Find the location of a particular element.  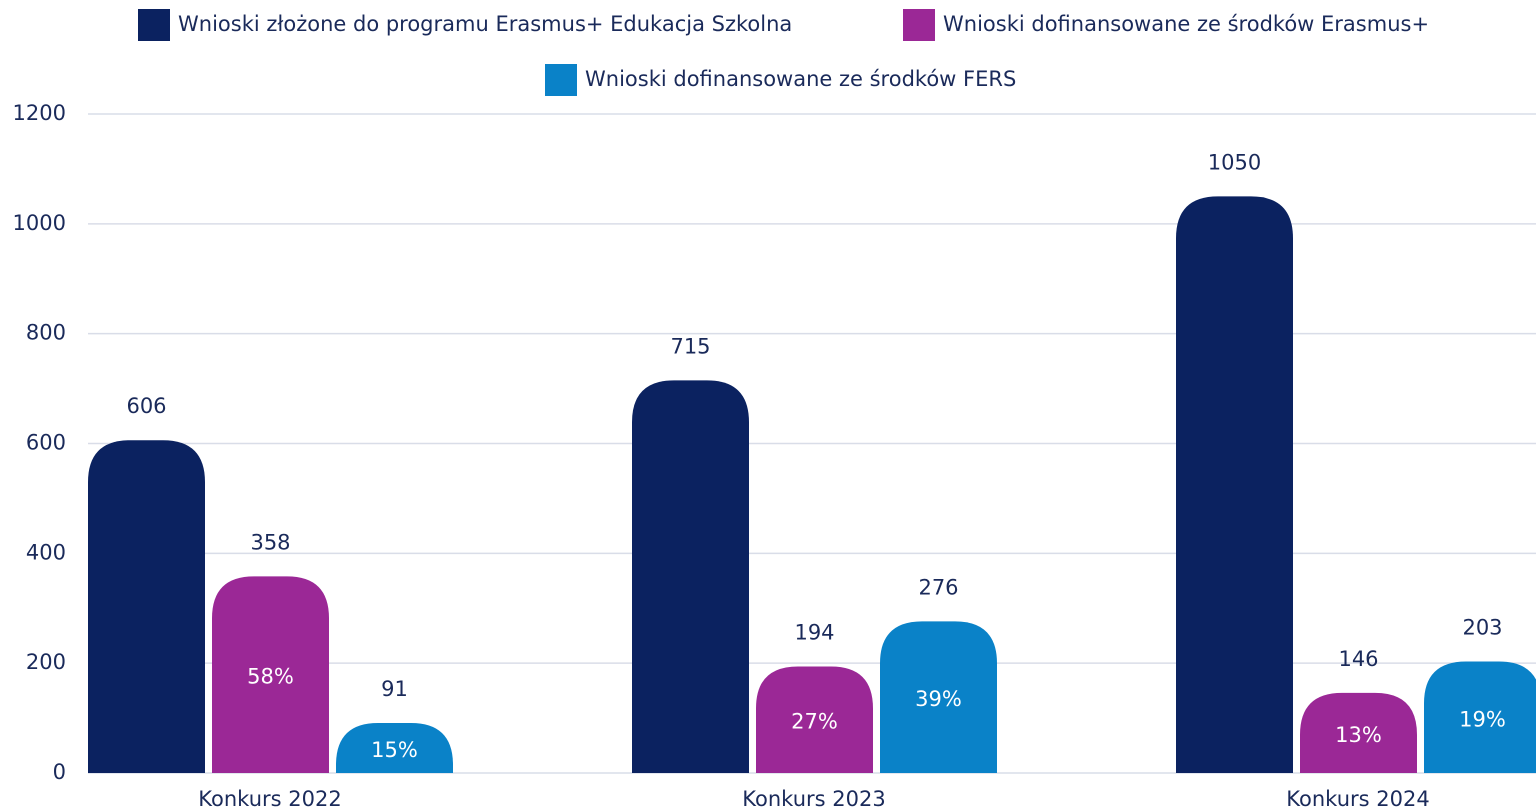

y-tick-label: 0 is located at coordinates (59, 772).